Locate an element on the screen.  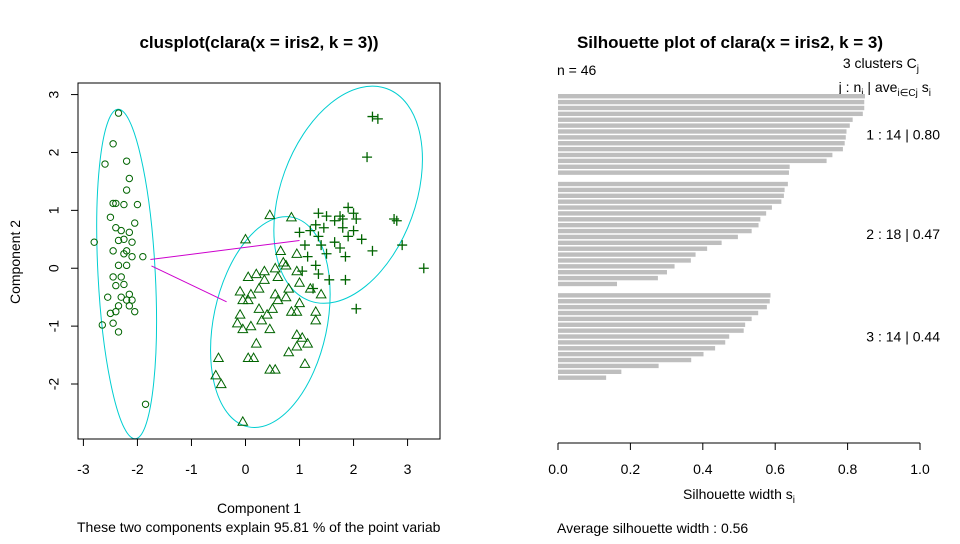
silhouette-x-tick-label: 0.6 is located at coordinates (775, 469).